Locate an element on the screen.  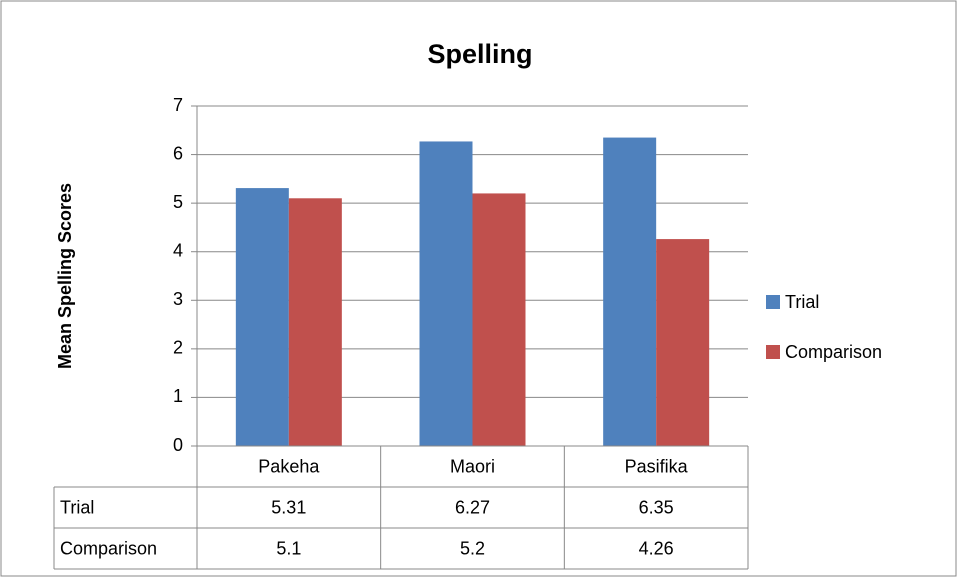
x-tick-label: Pakeha is located at coordinates (289, 466).